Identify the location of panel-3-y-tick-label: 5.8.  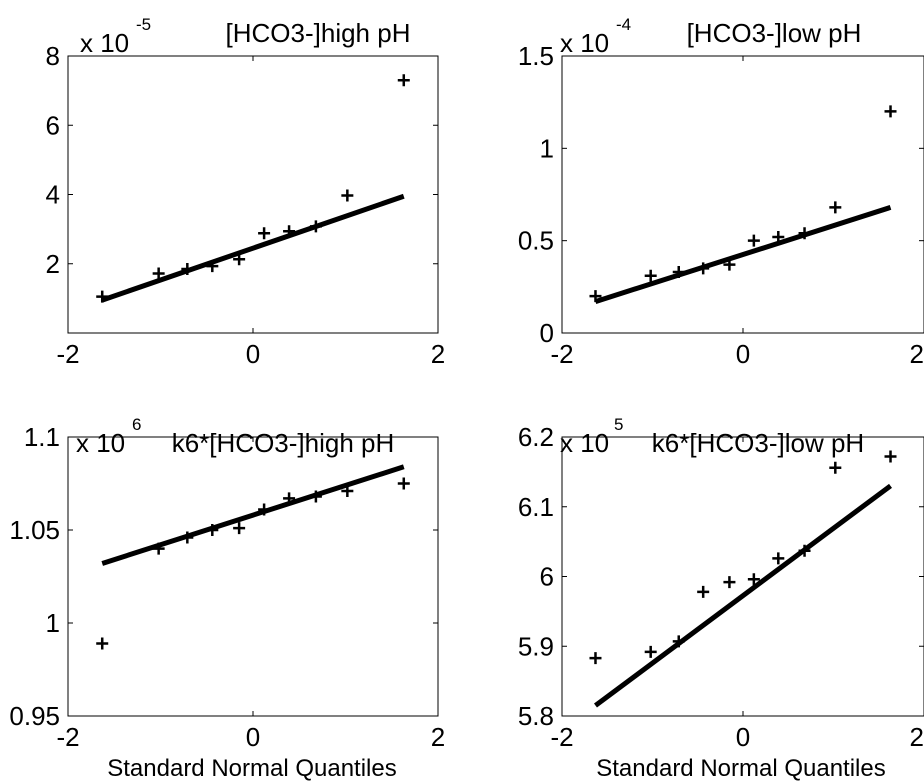
(536, 716).